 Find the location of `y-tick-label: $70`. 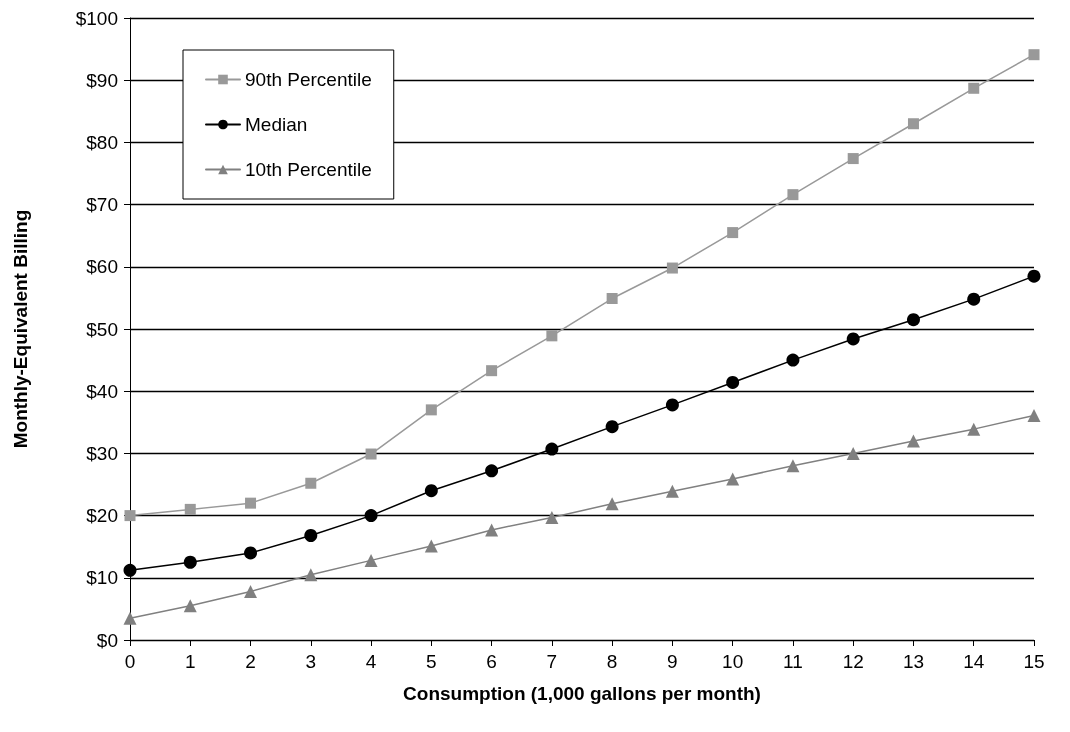

y-tick-label: $70 is located at coordinates (102, 205).